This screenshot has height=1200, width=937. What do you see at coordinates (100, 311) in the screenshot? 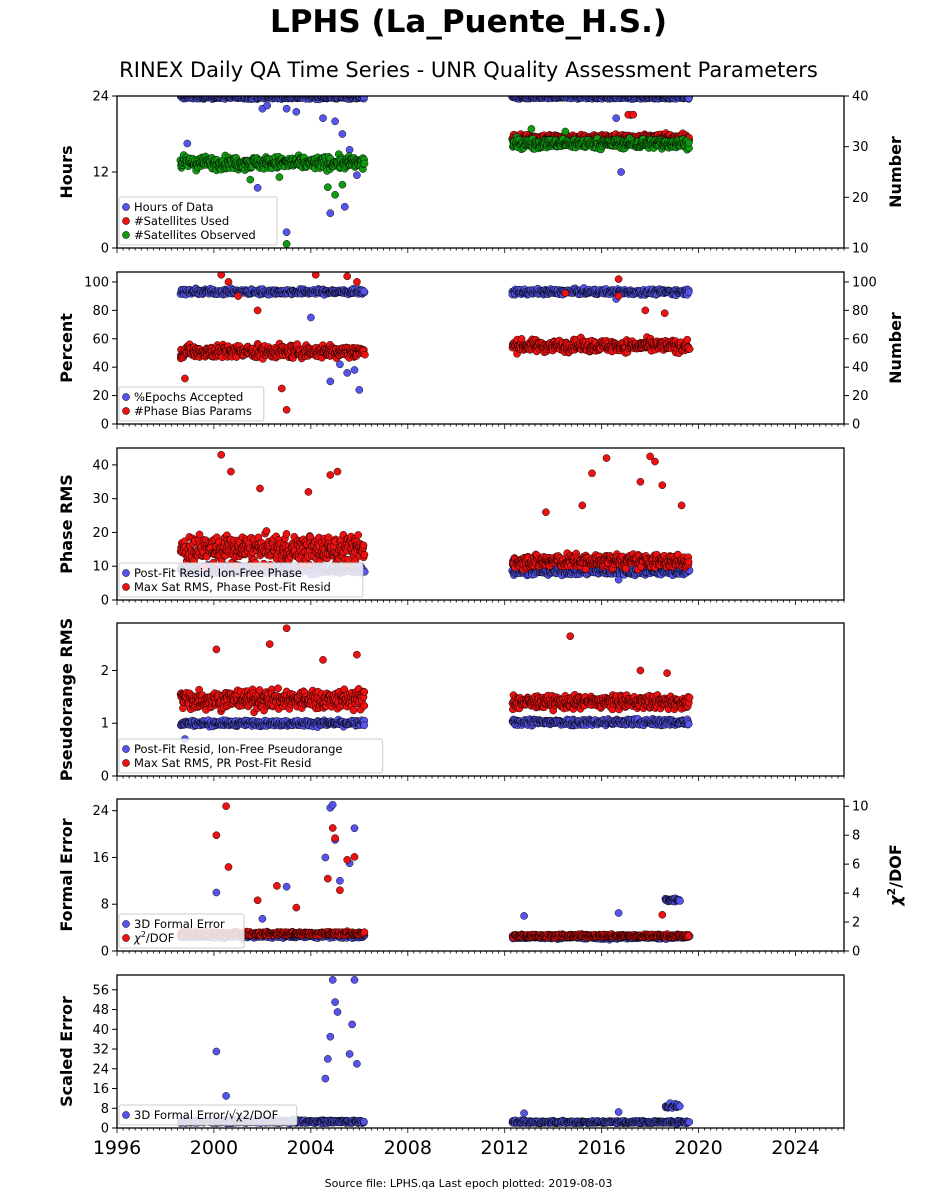
I see `y-tick-label: 80` at bounding box center [100, 311].